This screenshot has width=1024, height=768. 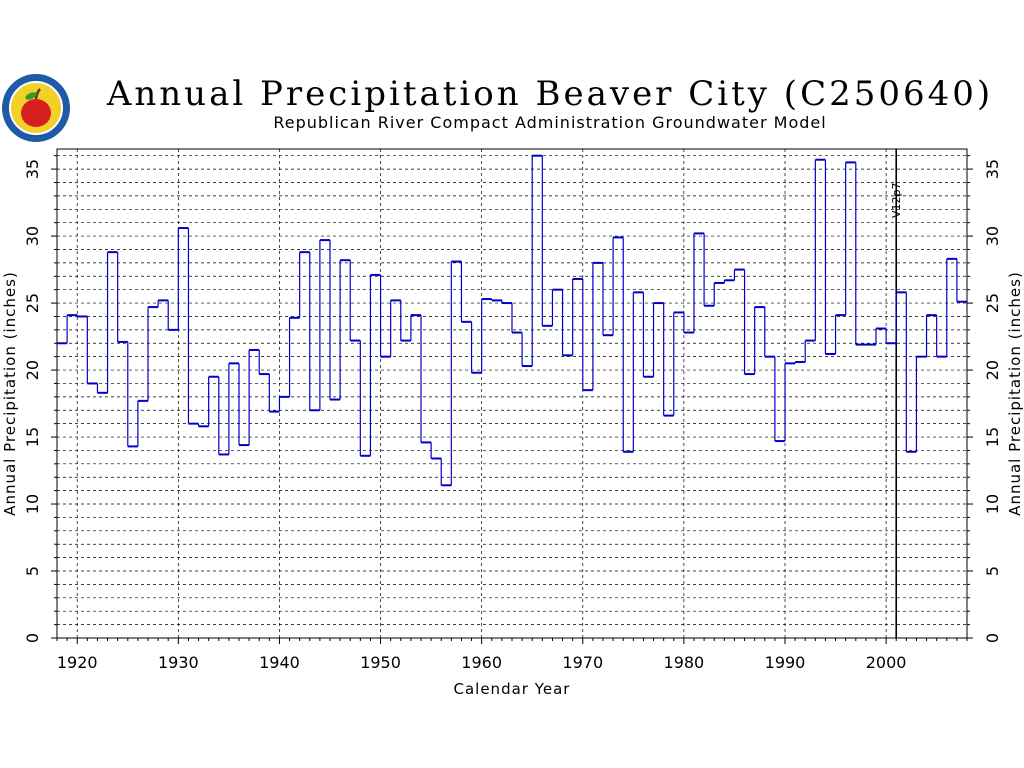 What do you see at coordinates (380, 662) in the screenshot?
I see `x-tick-label: 1950` at bounding box center [380, 662].